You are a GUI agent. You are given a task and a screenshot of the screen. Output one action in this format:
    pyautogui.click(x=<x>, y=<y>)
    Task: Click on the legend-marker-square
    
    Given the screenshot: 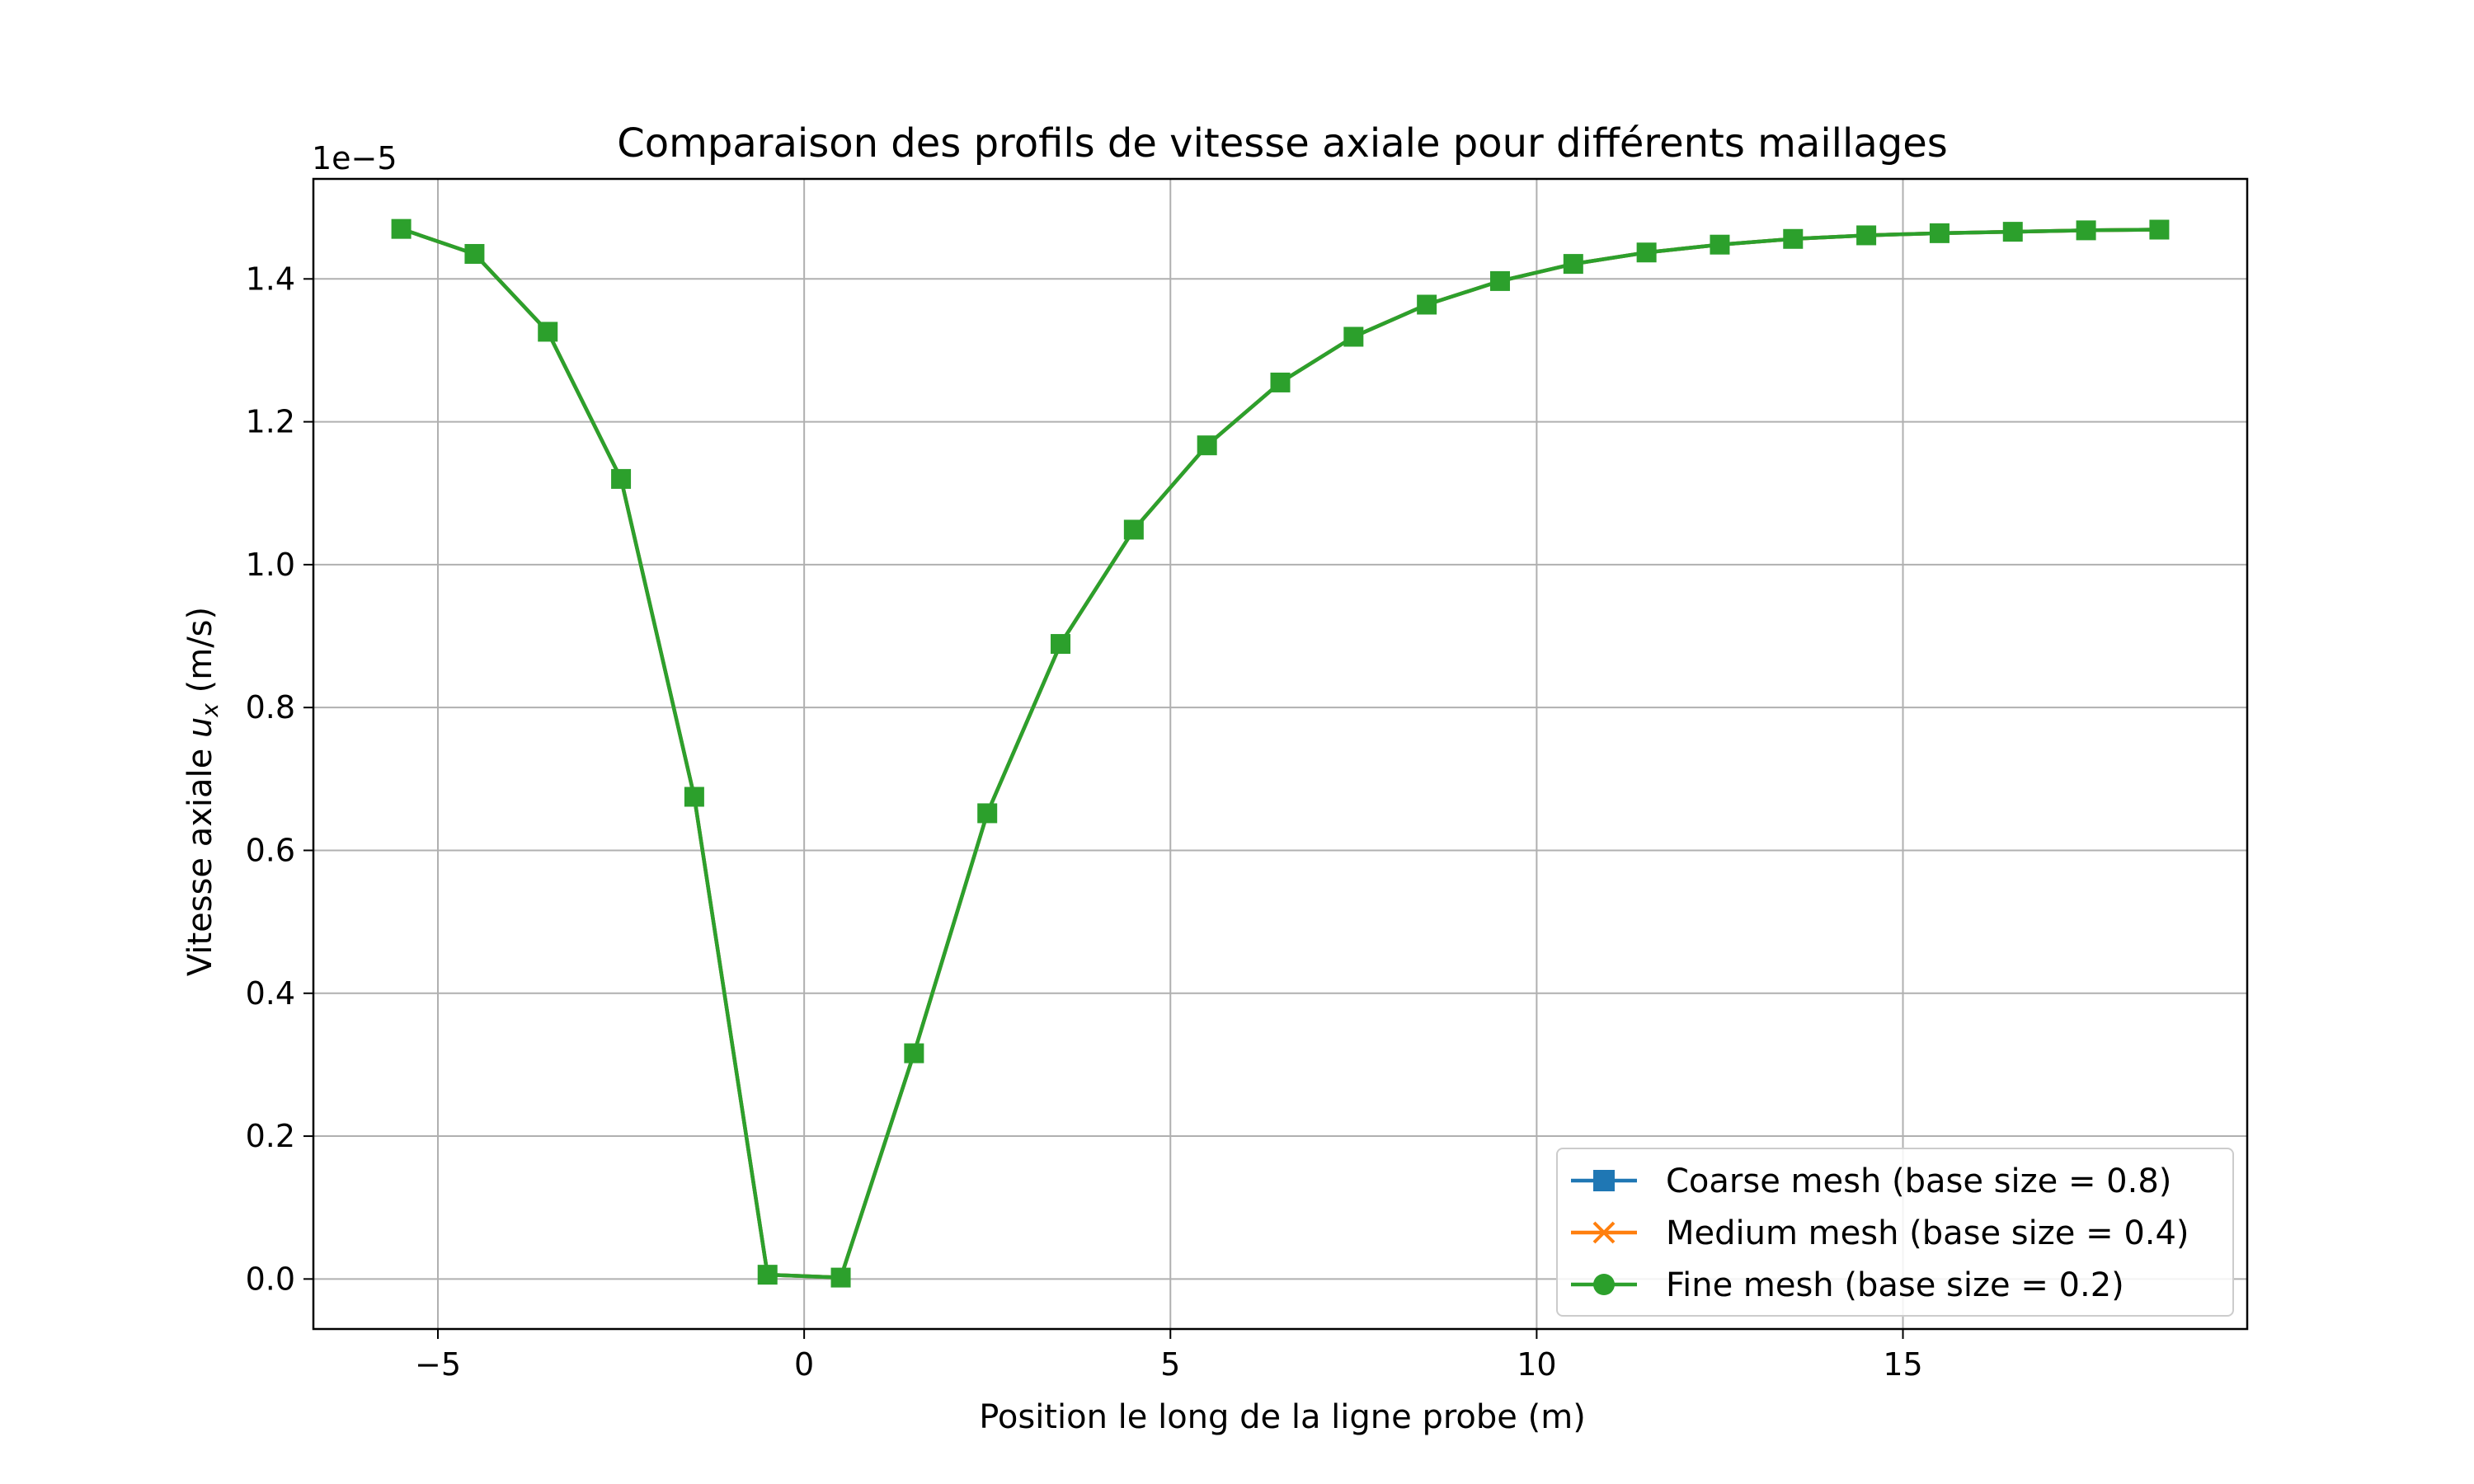 What is the action you would take?
    pyautogui.click(x=1604, y=1180)
    